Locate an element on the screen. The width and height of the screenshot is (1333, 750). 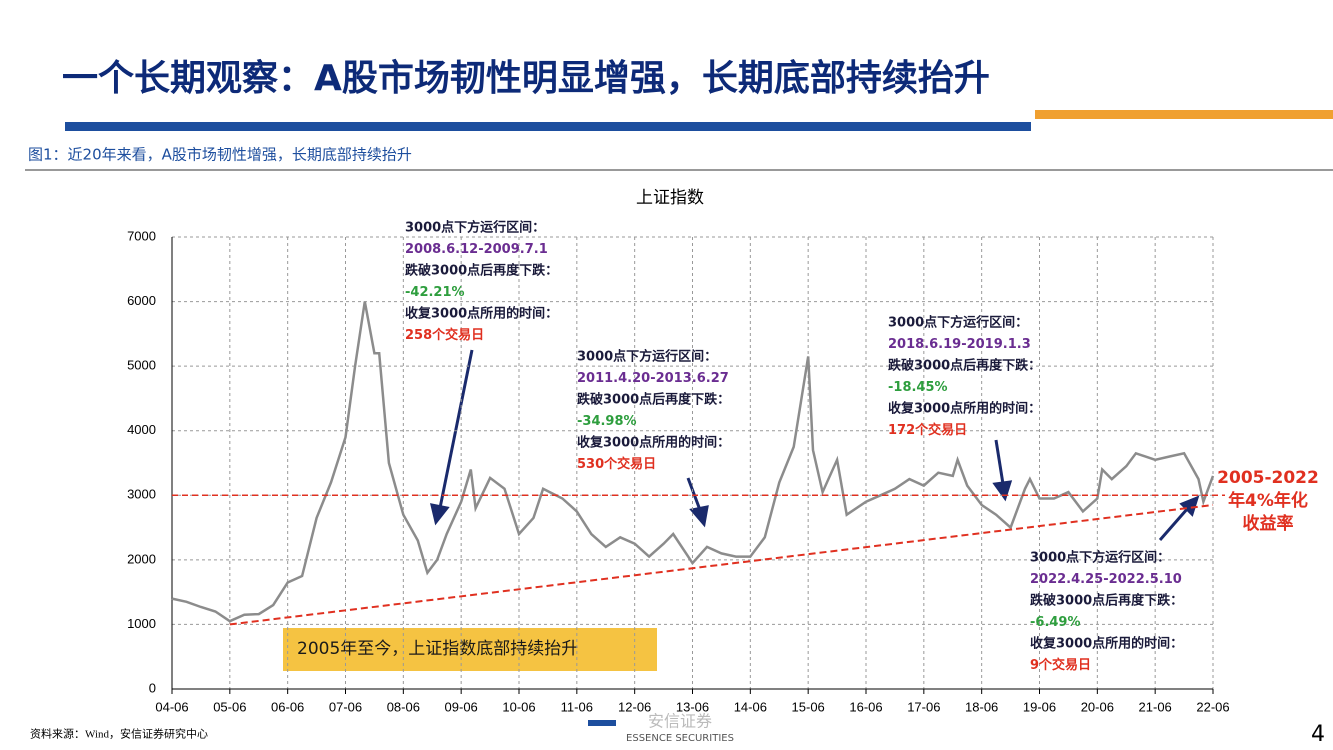
logo-mark is located at coordinates (602, 723).